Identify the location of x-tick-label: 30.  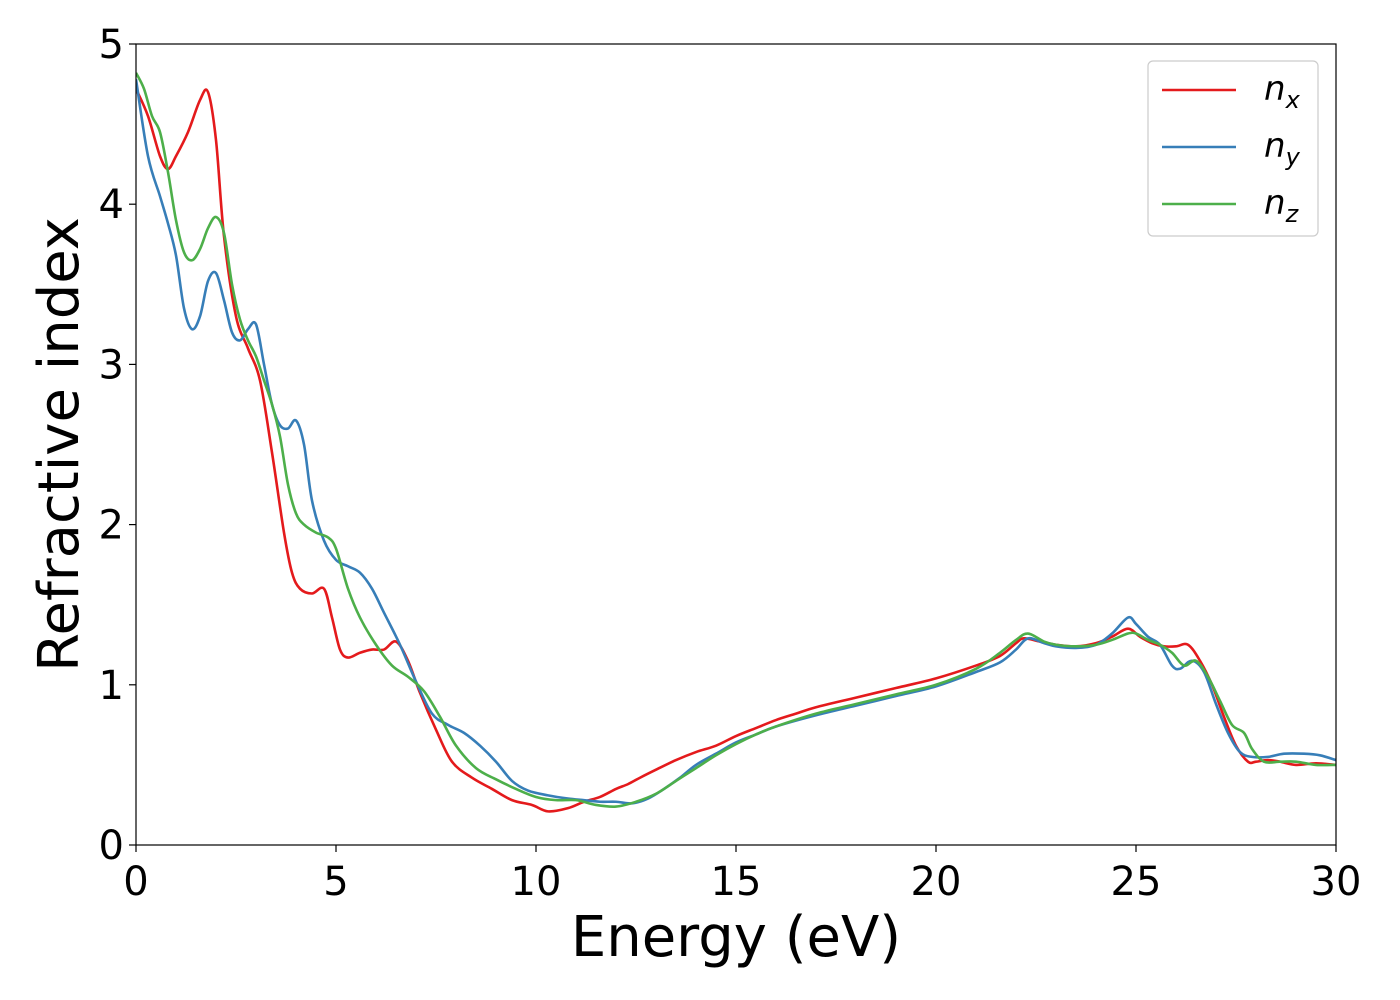
(1336, 882).